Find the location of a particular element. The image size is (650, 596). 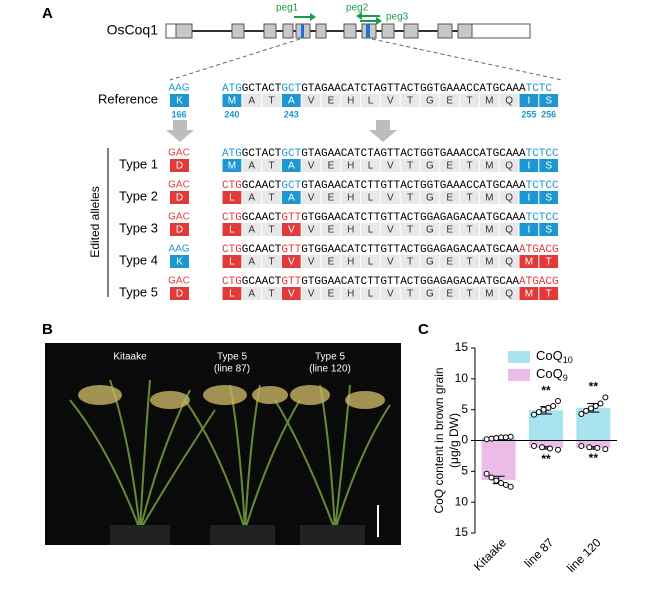

primer-label: peg2 is located at coordinates (357, 8).